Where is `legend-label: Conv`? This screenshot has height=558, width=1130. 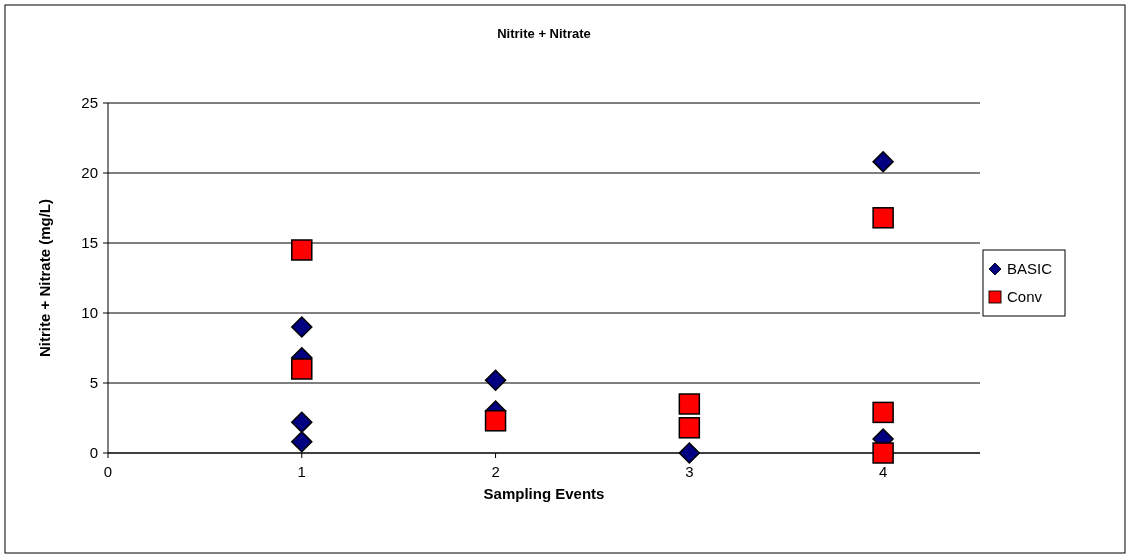 legend-label: Conv is located at coordinates (1025, 297).